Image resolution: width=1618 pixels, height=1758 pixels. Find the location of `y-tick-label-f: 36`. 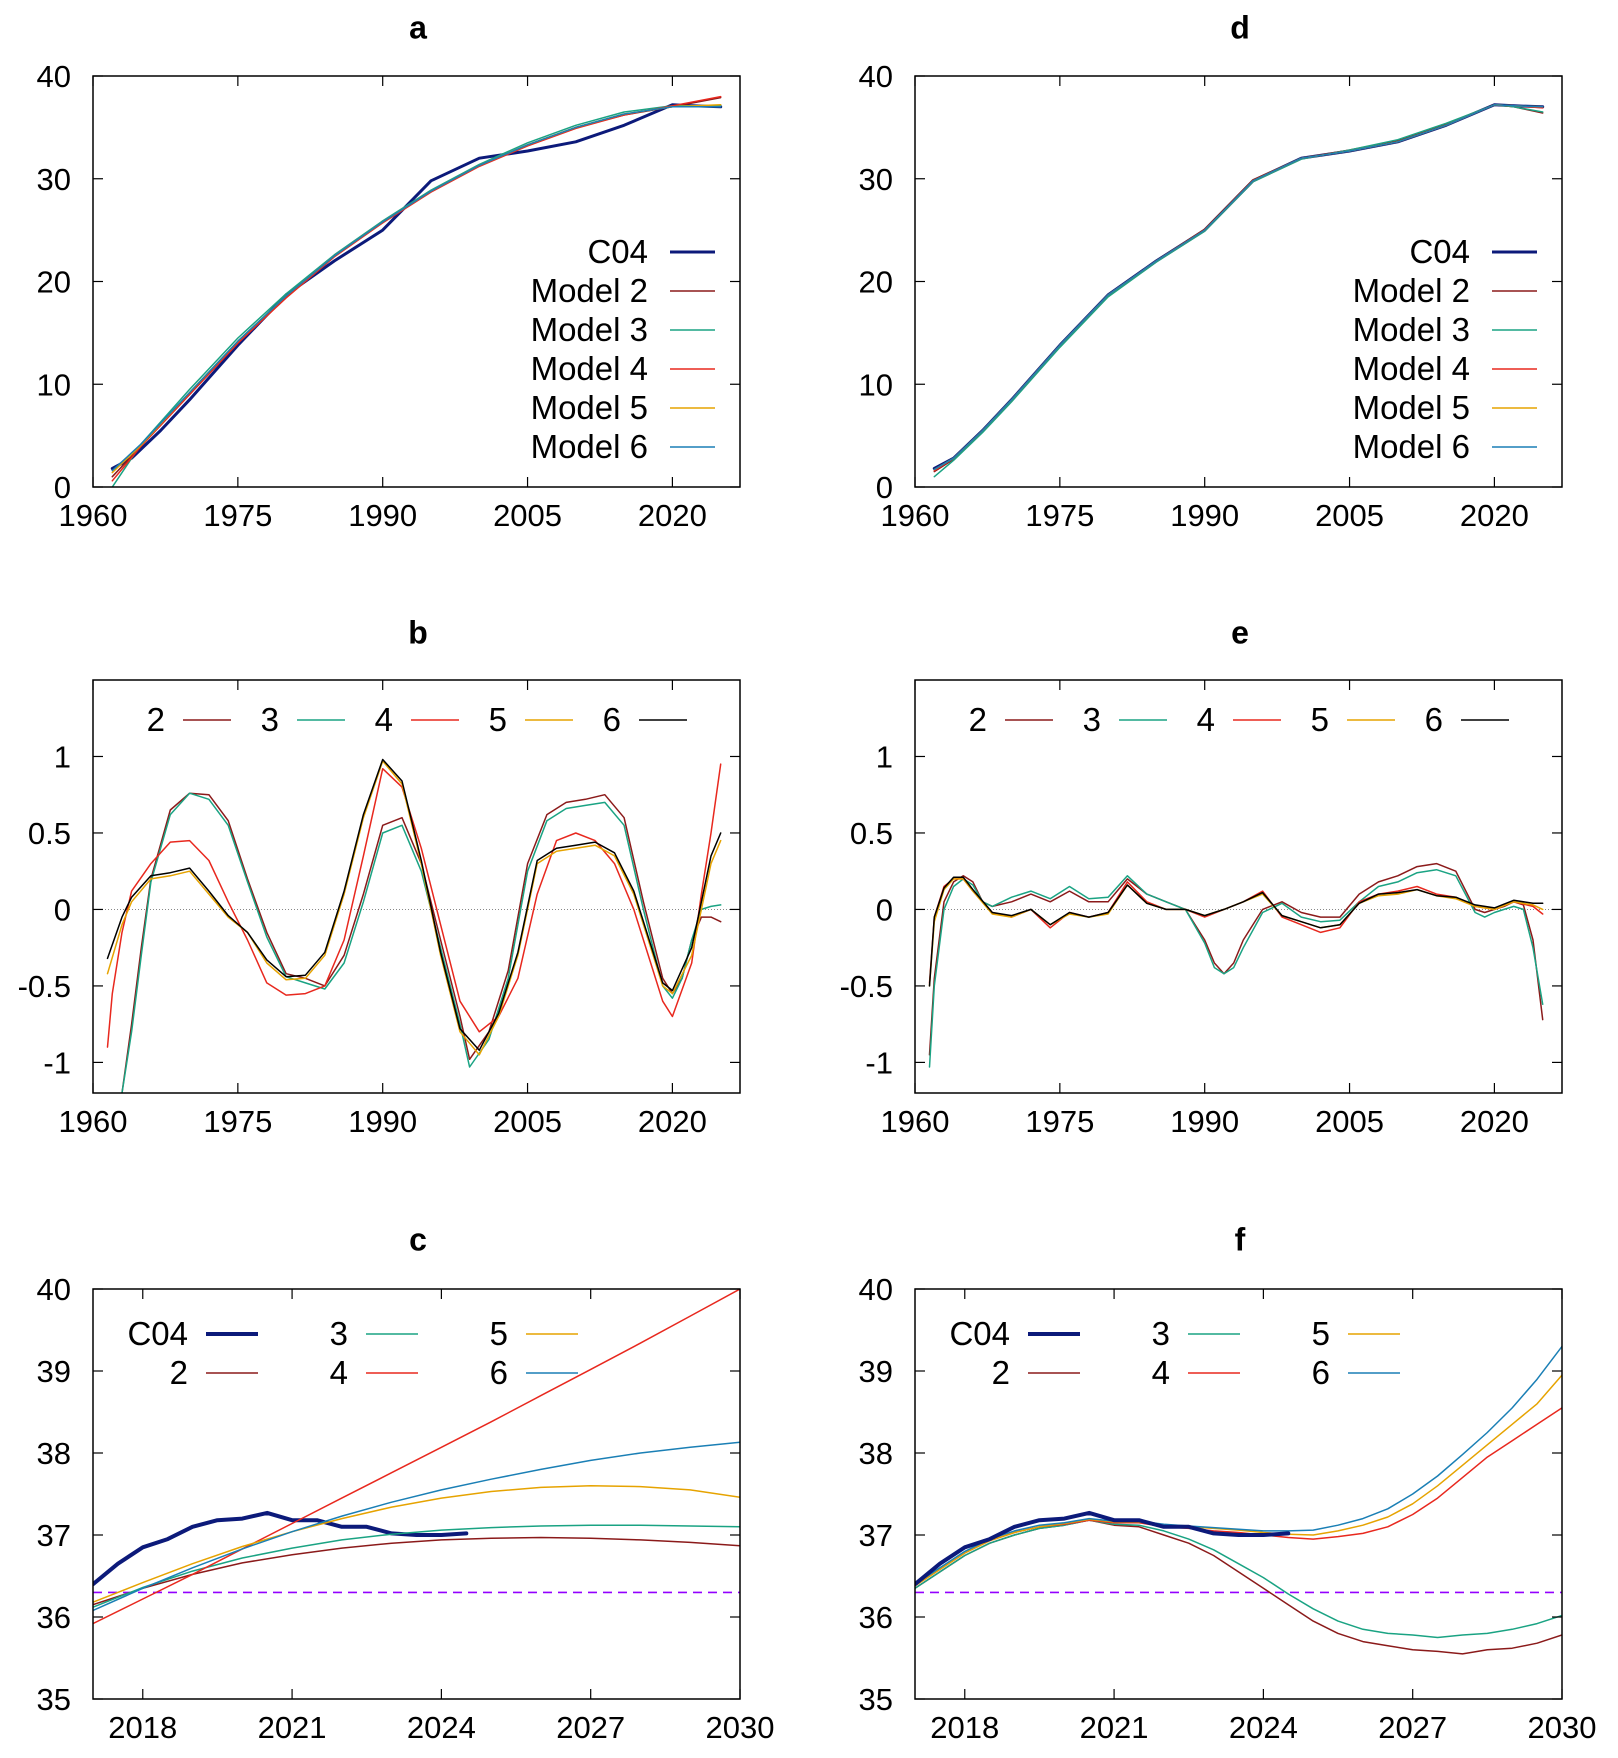

y-tick-label-f: 36 is located at coordinates (876, 1617).